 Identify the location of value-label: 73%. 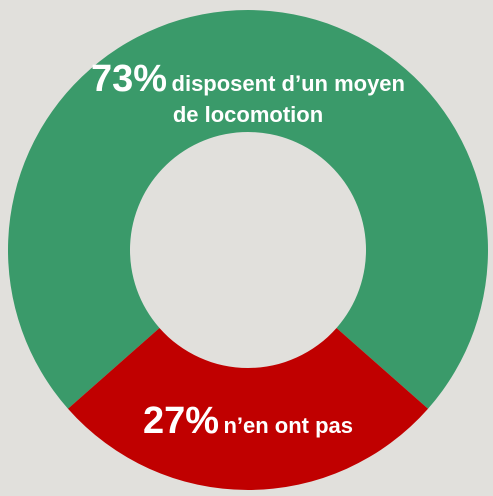
(129, 79).